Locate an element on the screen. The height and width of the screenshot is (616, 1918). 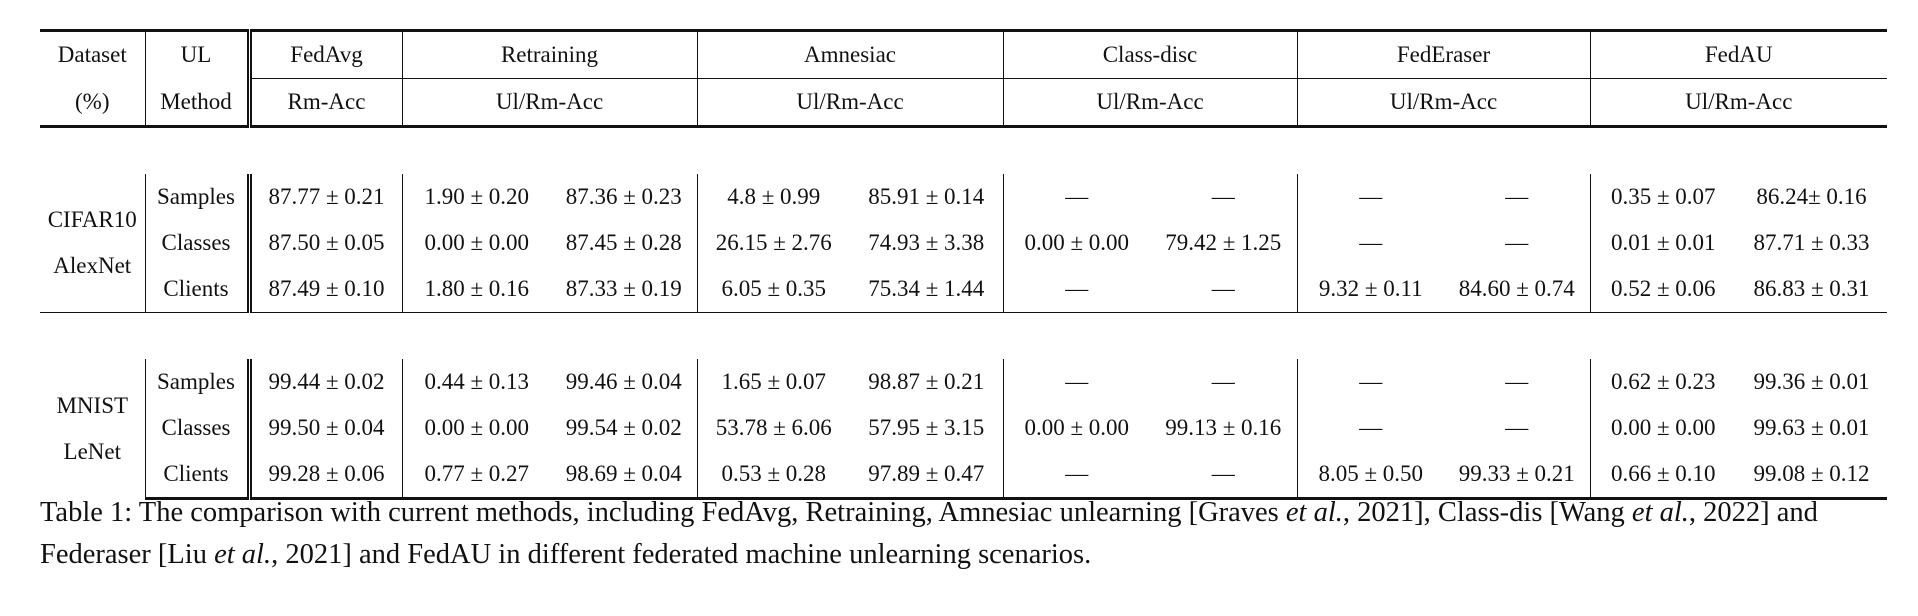
caption-text-2: , 2021], Class-dis [Wang is located at coordinates (1487, 512).